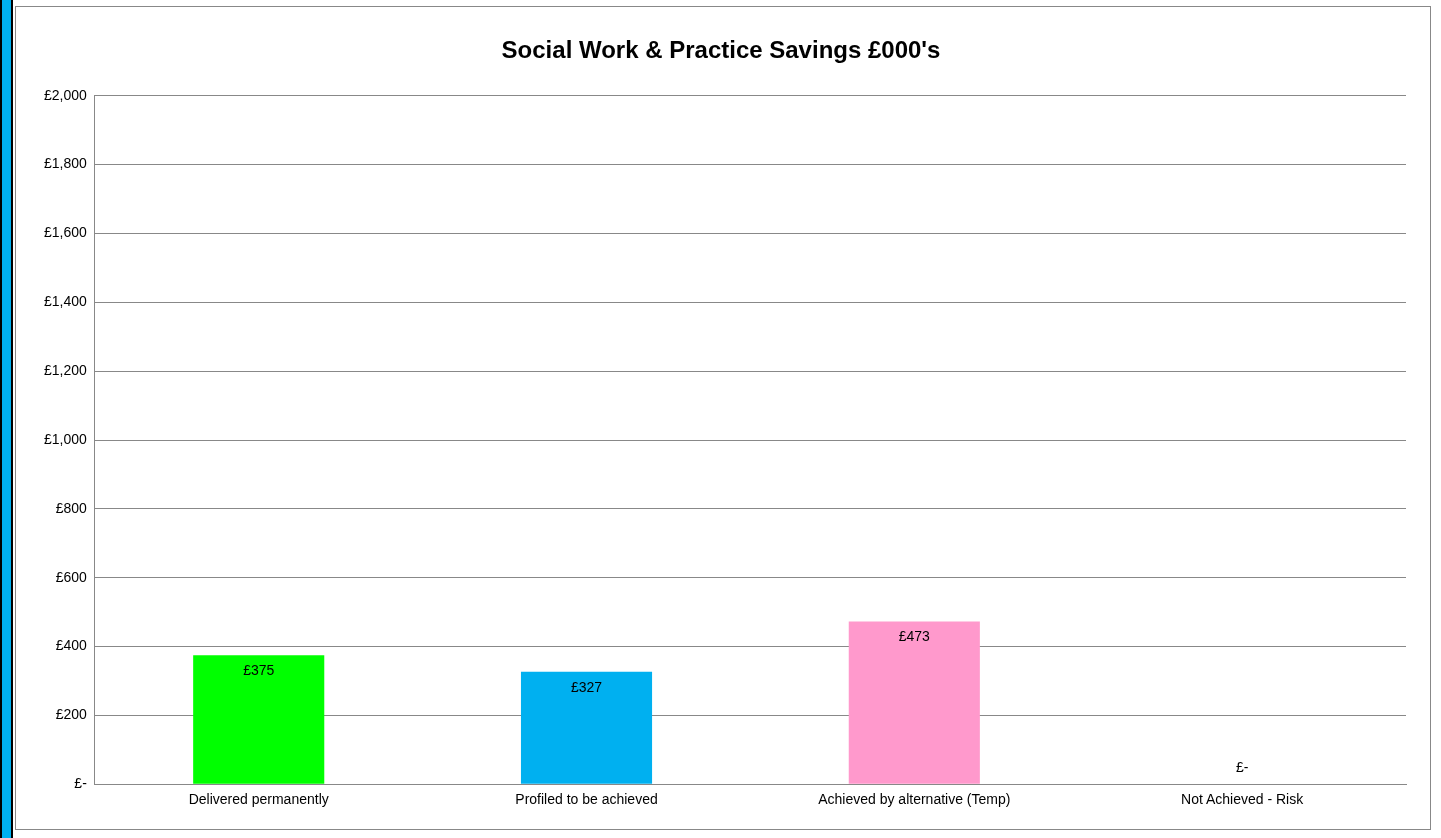 The height and width of the screenshot is (838, 1441). I want to click on x-tick-label: Delivered permanently, so click(258, 799).